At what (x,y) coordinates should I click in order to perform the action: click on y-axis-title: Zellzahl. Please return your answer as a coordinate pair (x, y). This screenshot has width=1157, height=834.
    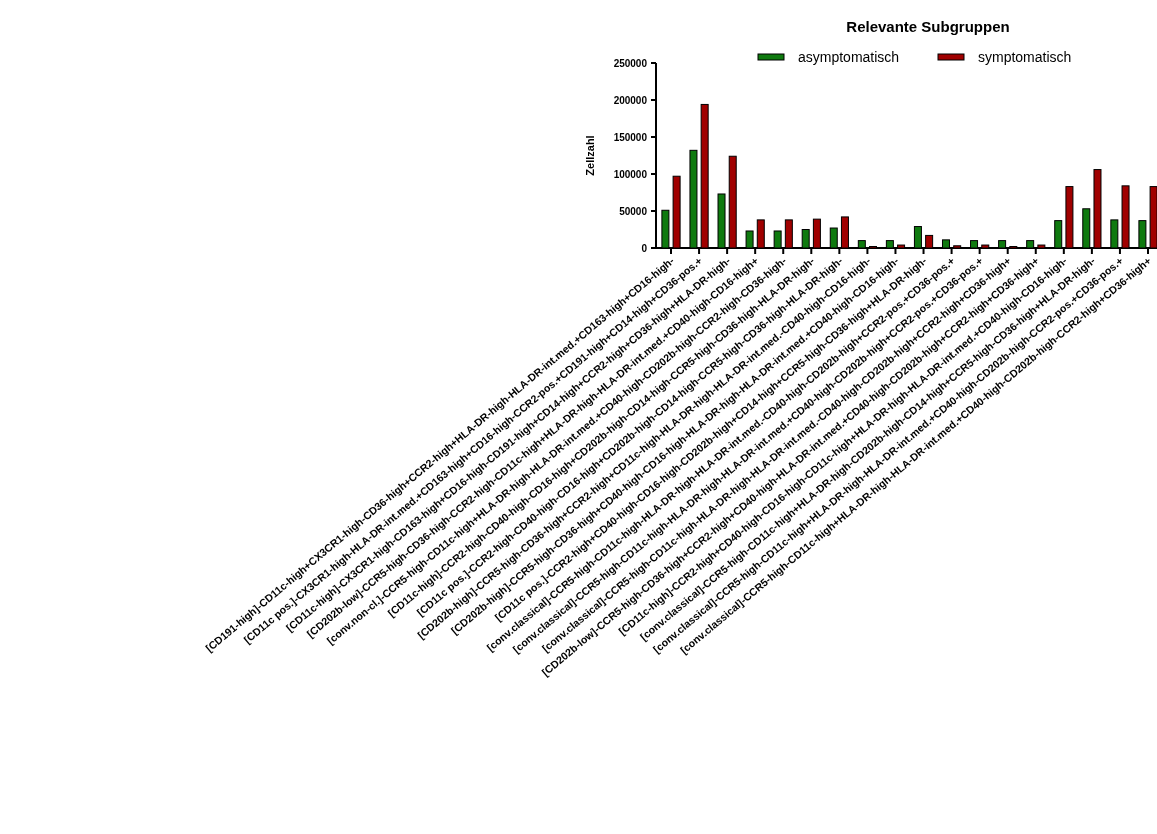
    Looking at the image, I should click on (590, 155).